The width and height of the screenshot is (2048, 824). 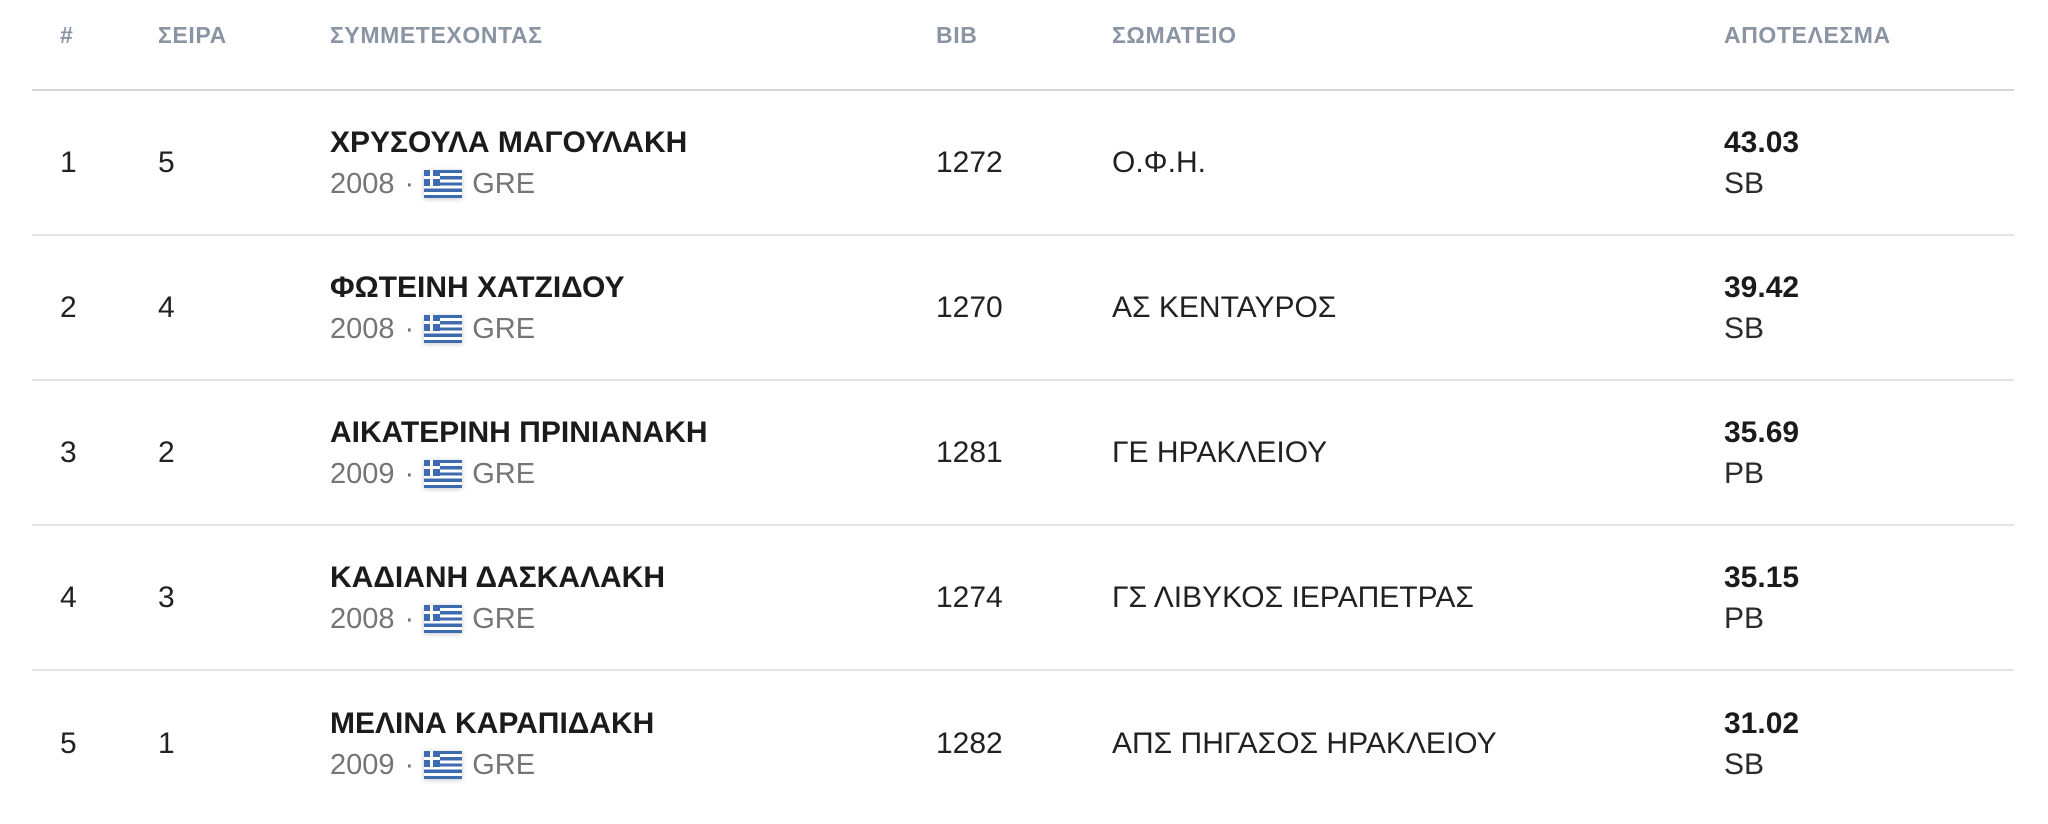 What do you see at coordinates (1762, 287) in the screenshot?
I see `result-value: 39.42` at bounding box center [1762, 287].